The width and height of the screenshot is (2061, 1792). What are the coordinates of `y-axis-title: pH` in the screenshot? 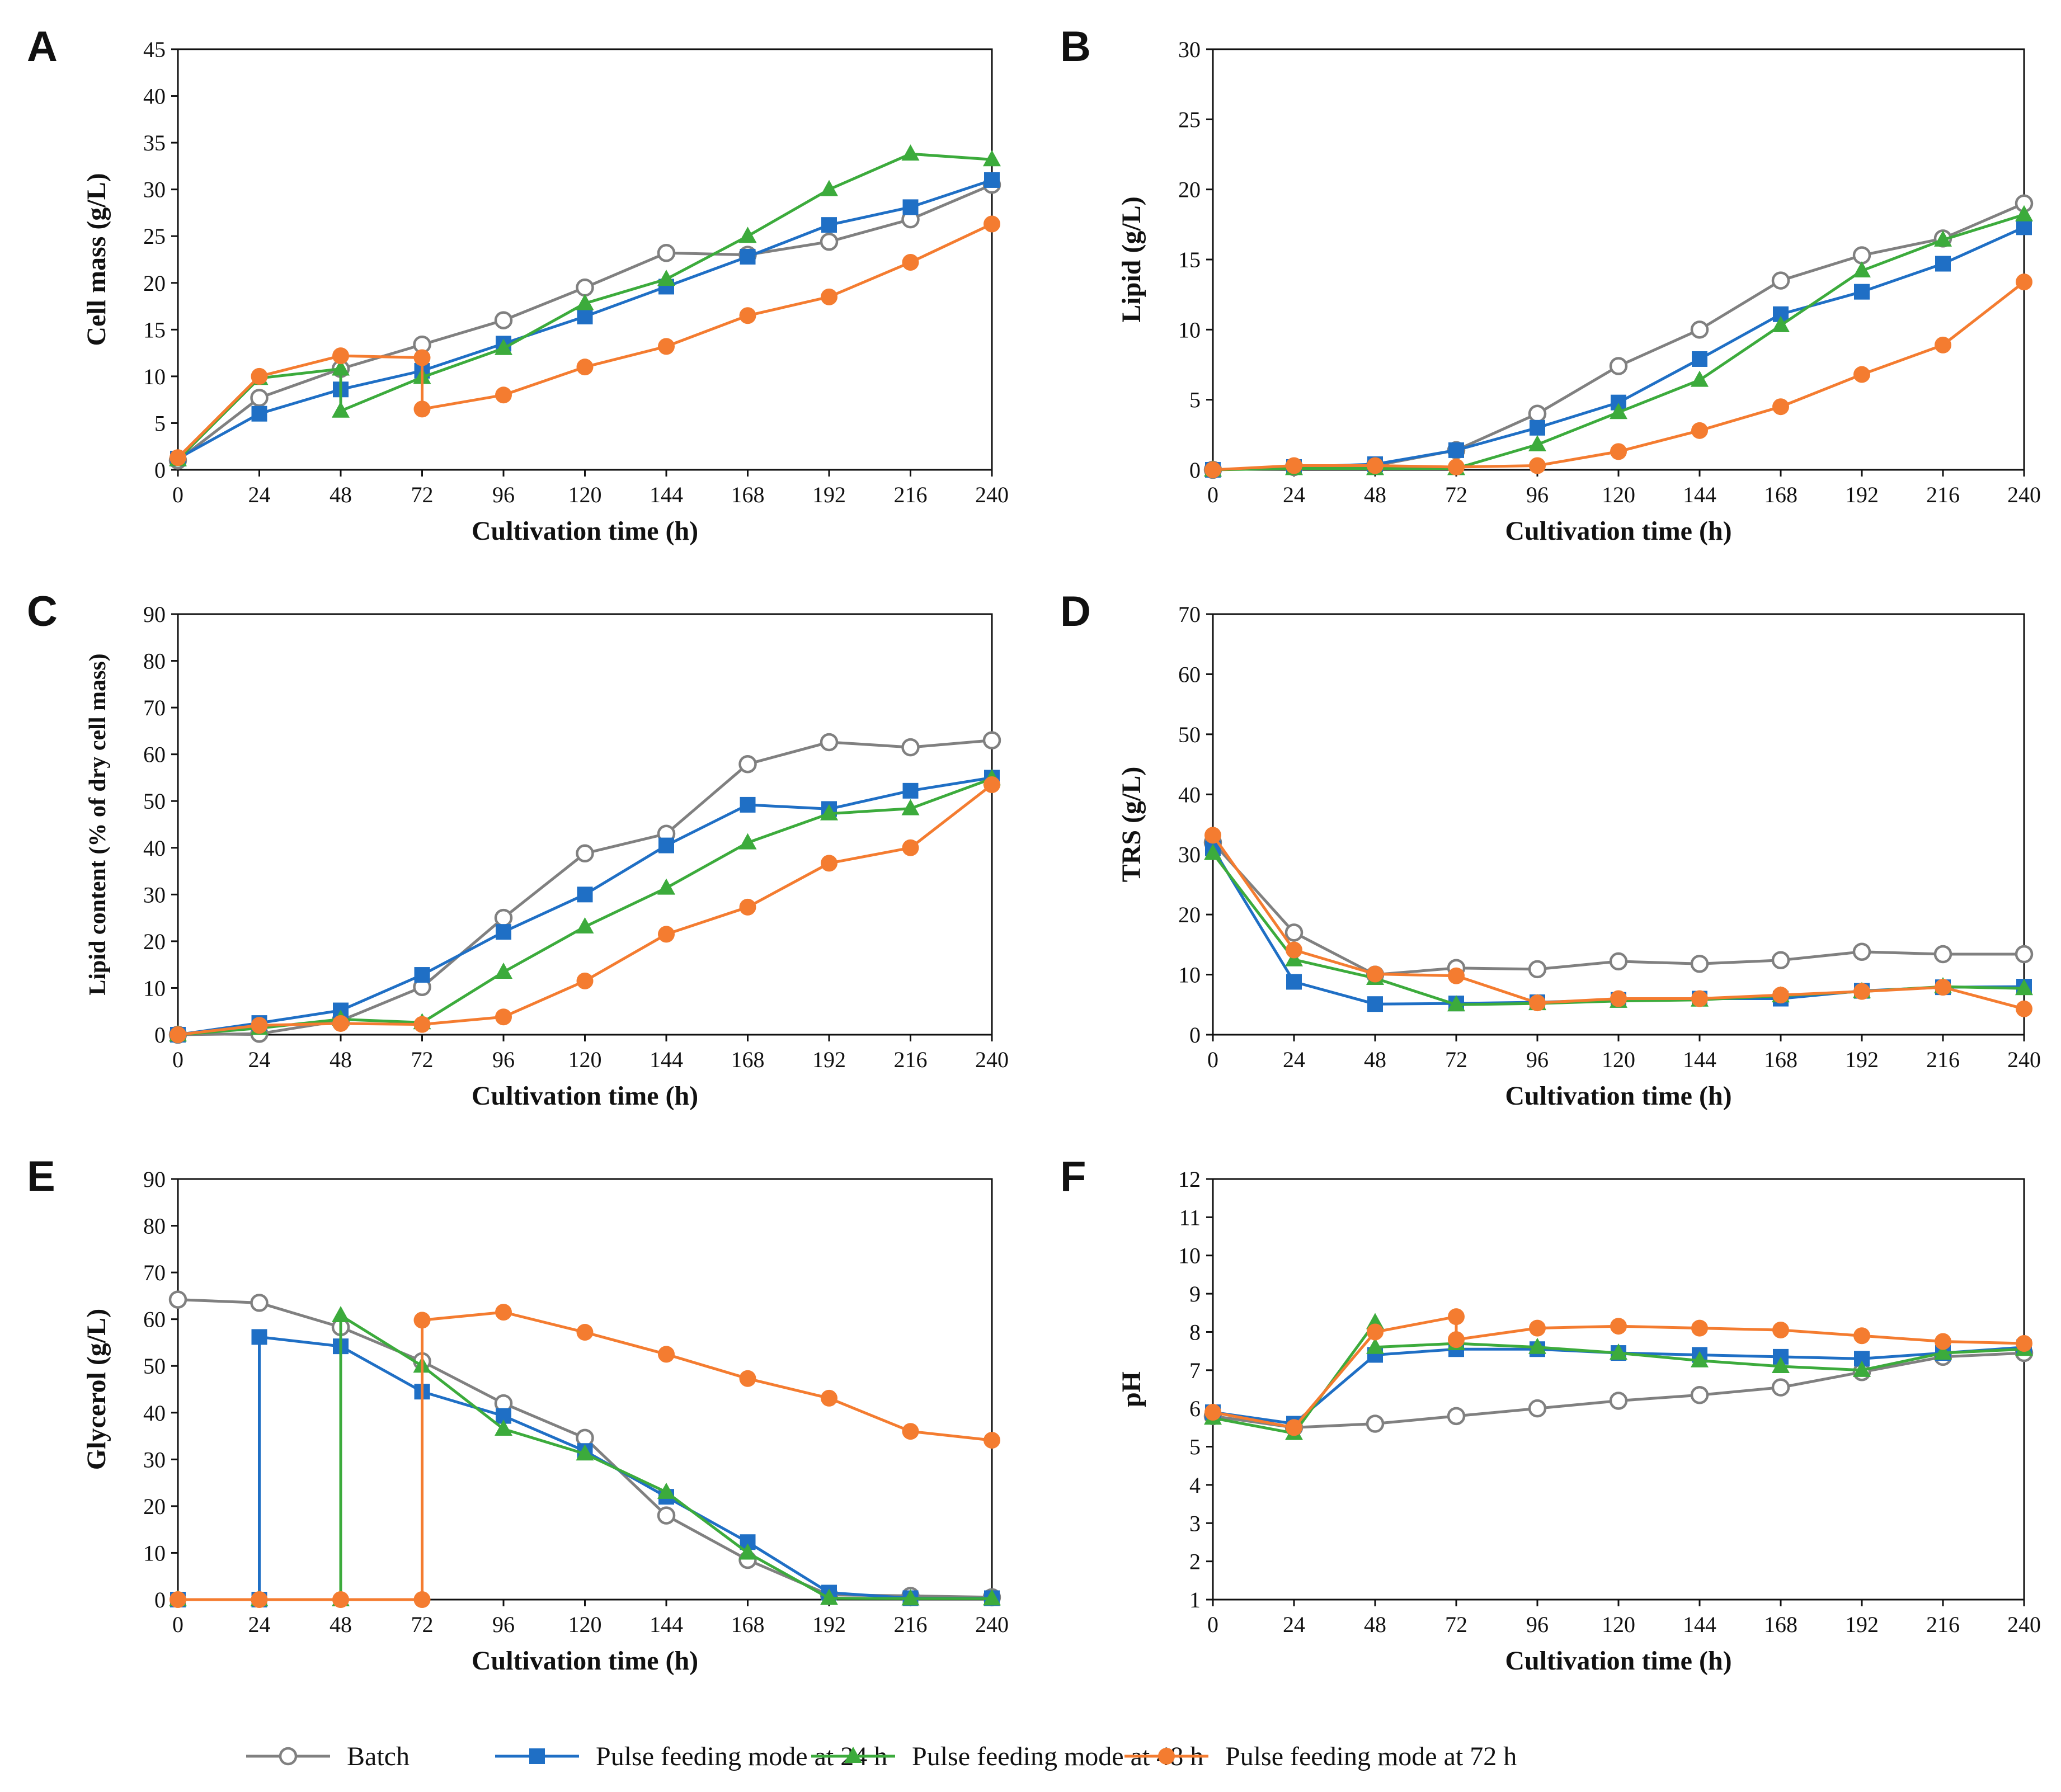 It's located at (1131, 1389).